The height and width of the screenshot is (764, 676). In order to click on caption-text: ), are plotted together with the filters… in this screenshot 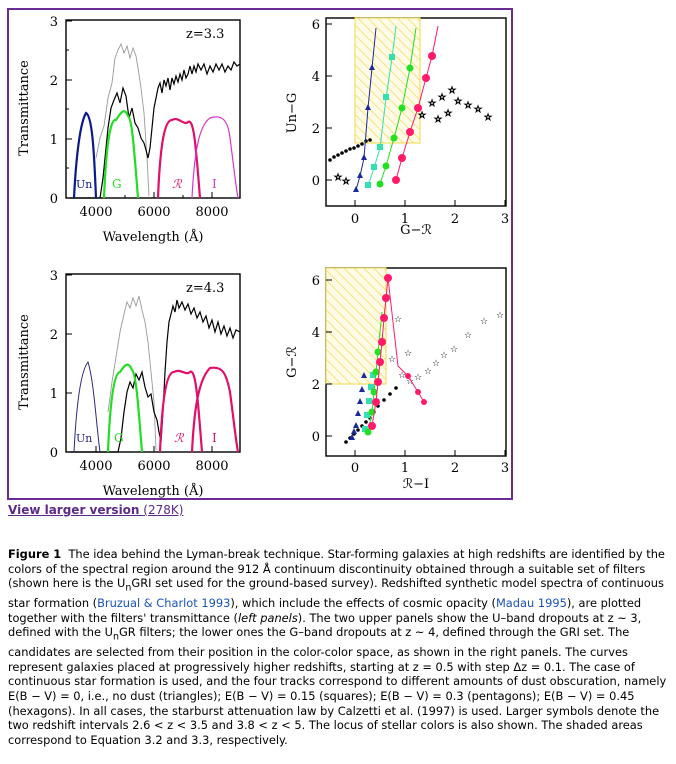, I will do `click(325, 610)`.